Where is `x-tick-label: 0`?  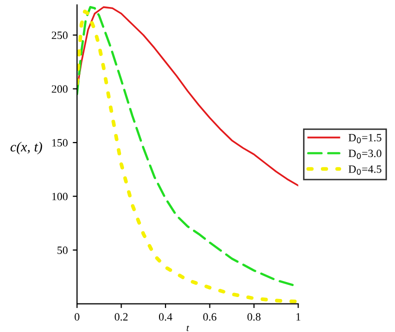 x-tick-label: 0 is located at coordinates (77, 317).